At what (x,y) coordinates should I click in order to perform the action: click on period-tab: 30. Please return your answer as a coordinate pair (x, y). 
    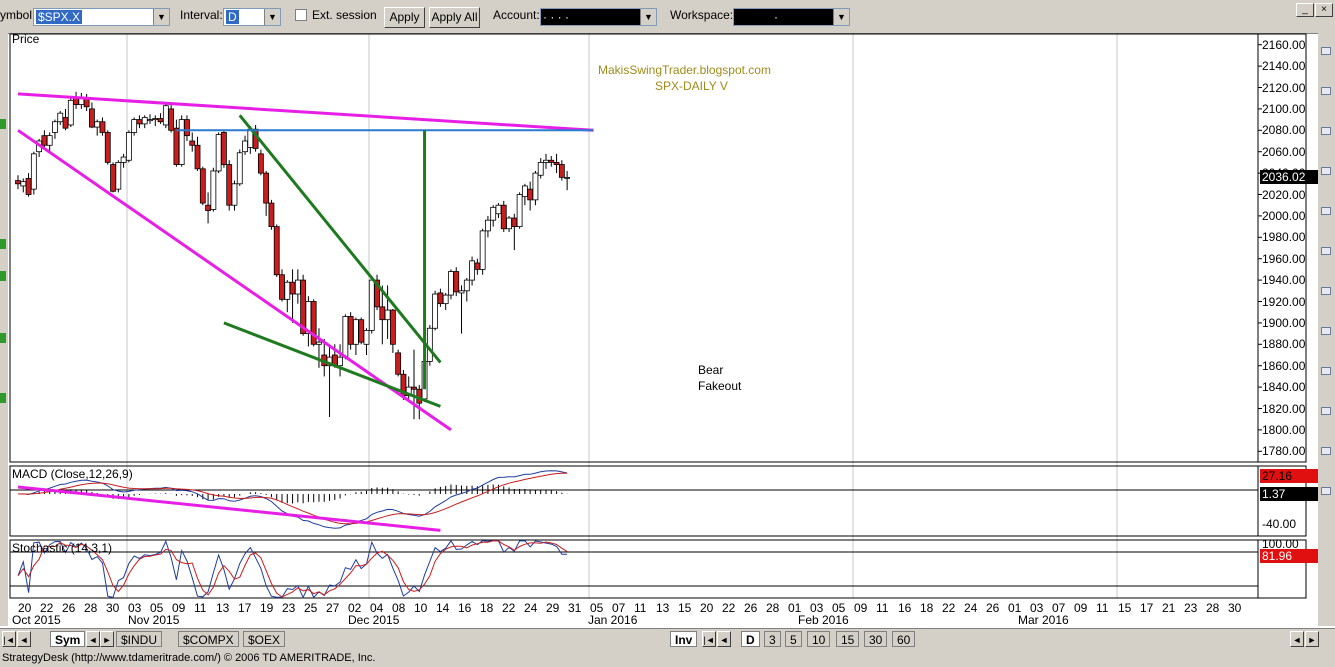
    Looking at the image, I should click on (876, 639).